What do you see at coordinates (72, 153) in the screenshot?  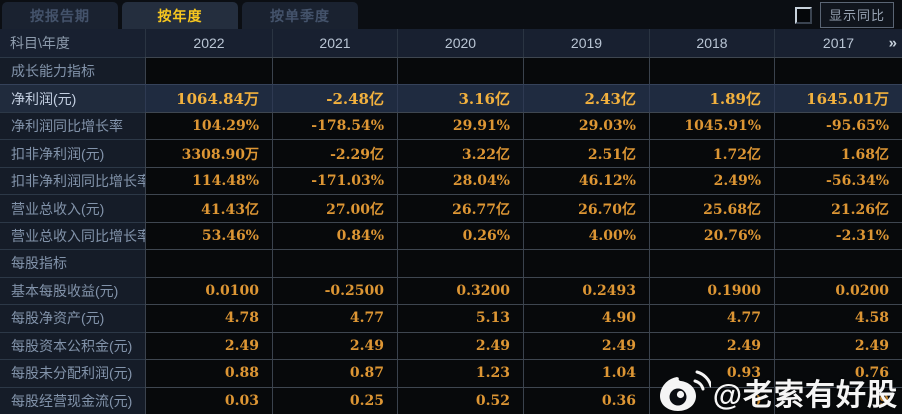 I see `row-label: 扣非净利润(元)` at bounding box center [72, 153].